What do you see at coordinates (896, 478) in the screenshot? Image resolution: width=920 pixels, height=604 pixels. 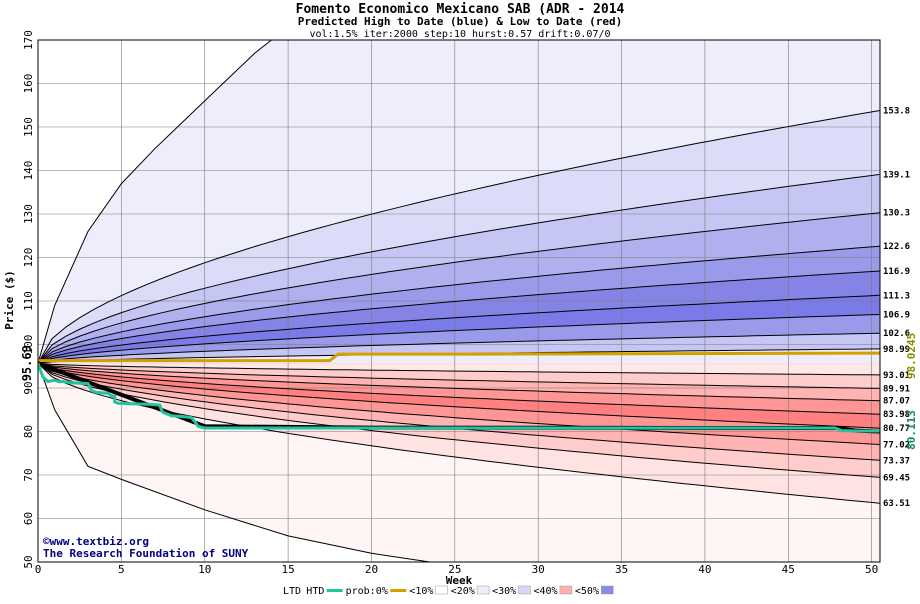 I see `quantile-label-69.45: 69.45` at bounding box center [896, 478].